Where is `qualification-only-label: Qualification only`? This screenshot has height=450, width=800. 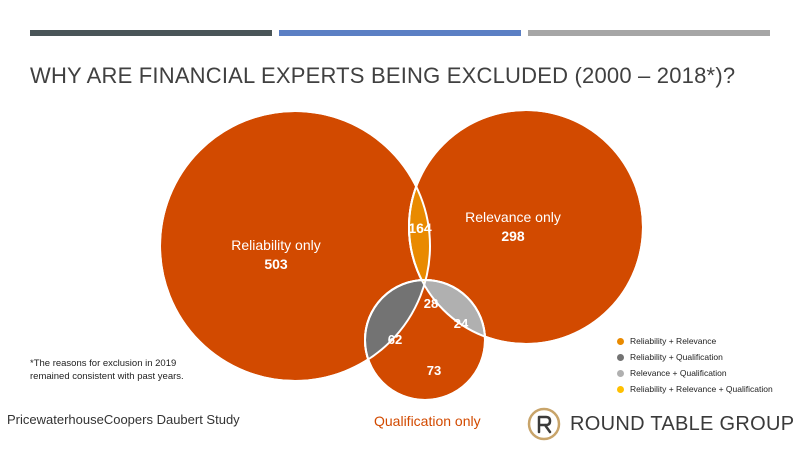 qualification-only-label: Qualification only is located at coordinates (427, 421).